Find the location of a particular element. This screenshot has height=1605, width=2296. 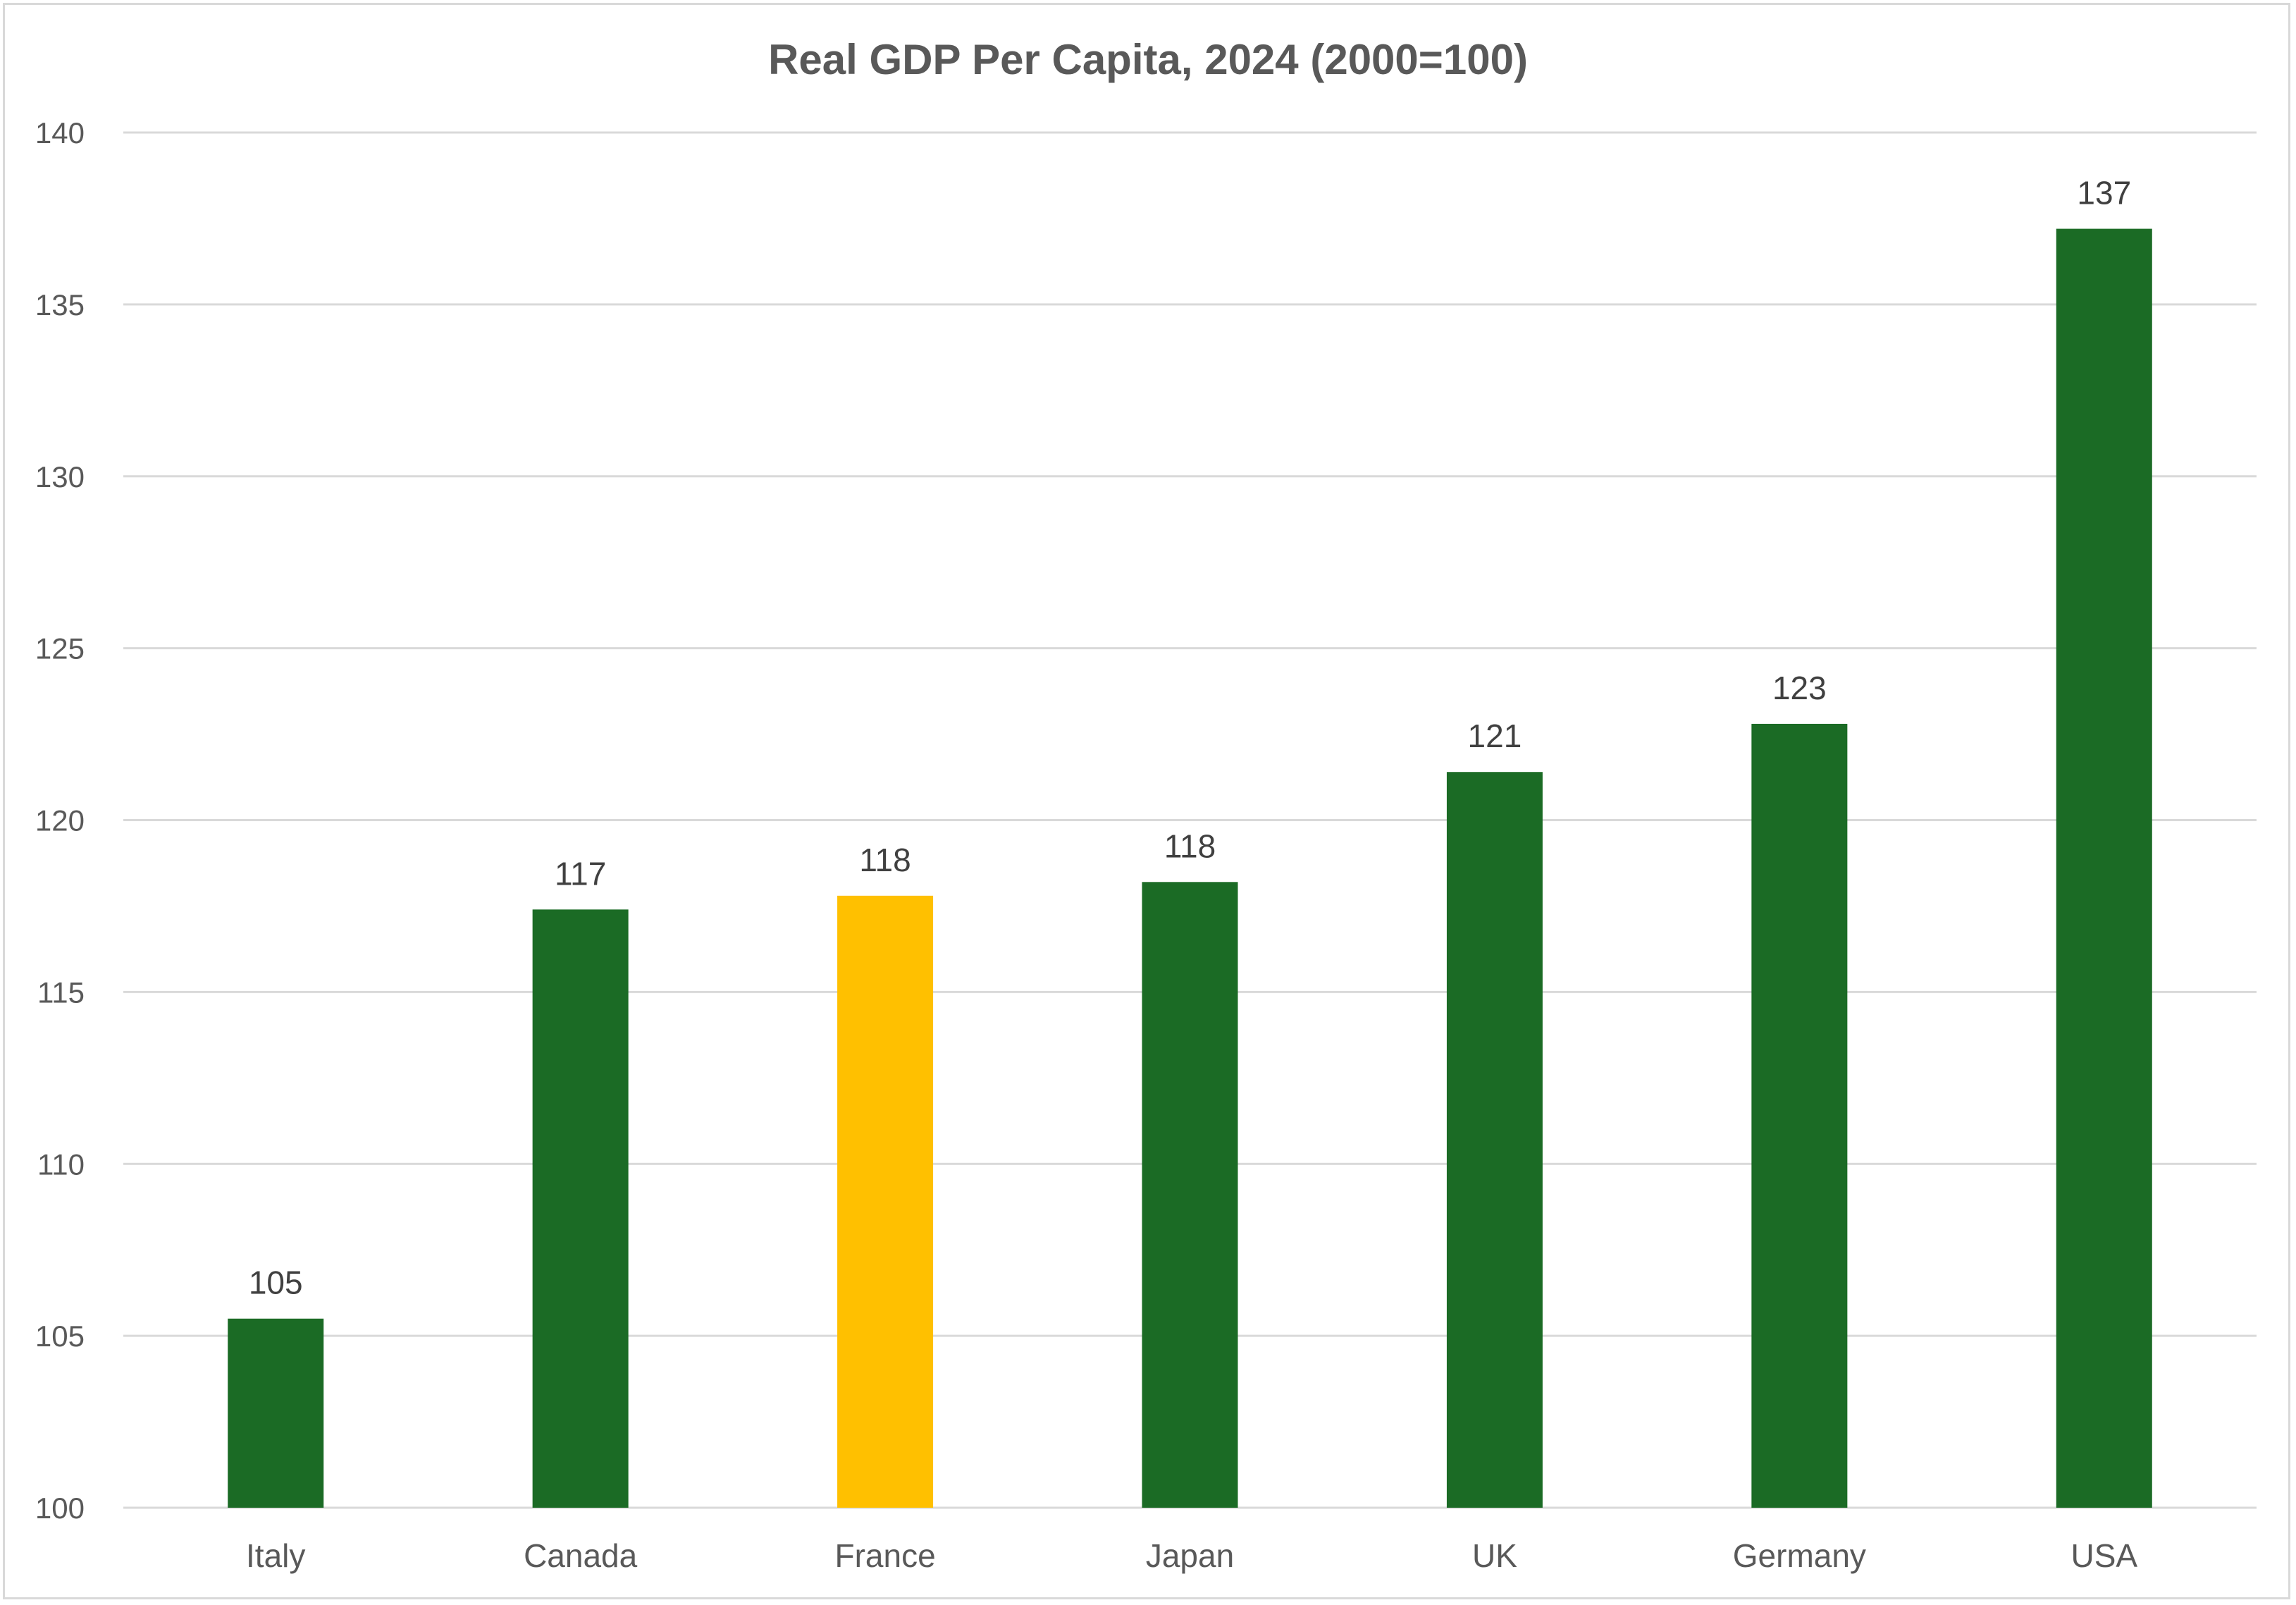

bar-france is located at coordinates (885, 1201).